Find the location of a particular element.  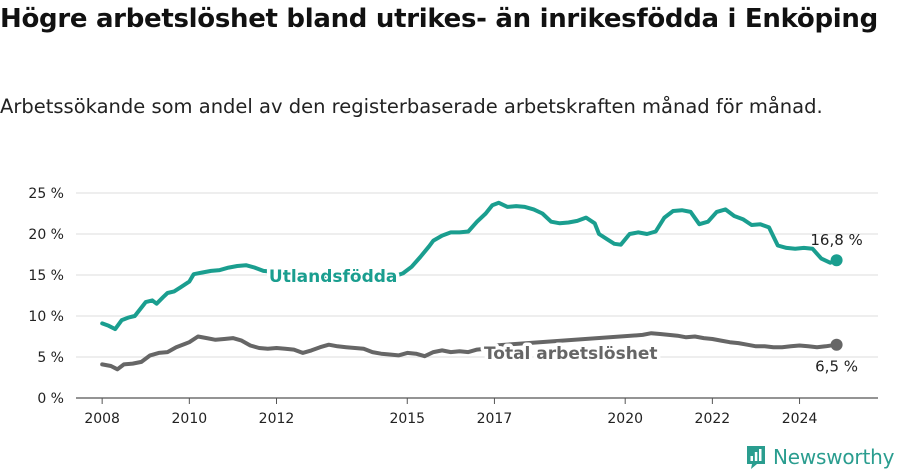

series-end-label-1: 6,5 % is located at coordinates (836, 367).